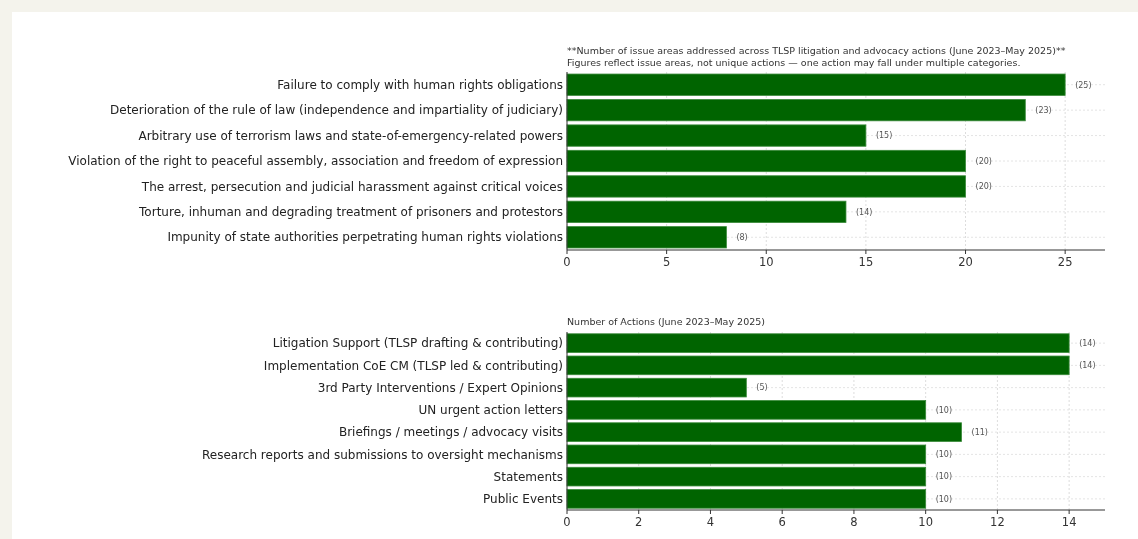 This screenshot has height=539, width=1138. Describe the element at coordinates (1069, 522) in the screenshot. I see `x-tick-label: 14` at that location.